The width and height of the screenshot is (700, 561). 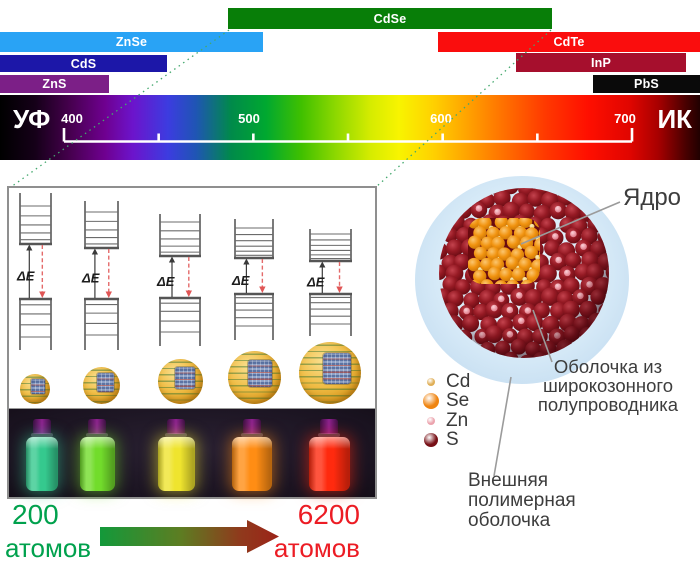 I want to click on sphere-shading, so click(x=524, y=273).